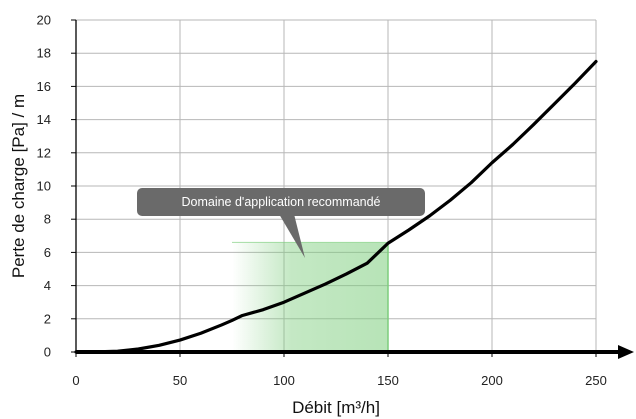 The image size is (636, 419). What do you see at coordinates (180, 380) in the screenshot?
I see `x-tick-label-1: 50` at bounding box center [180, 380].